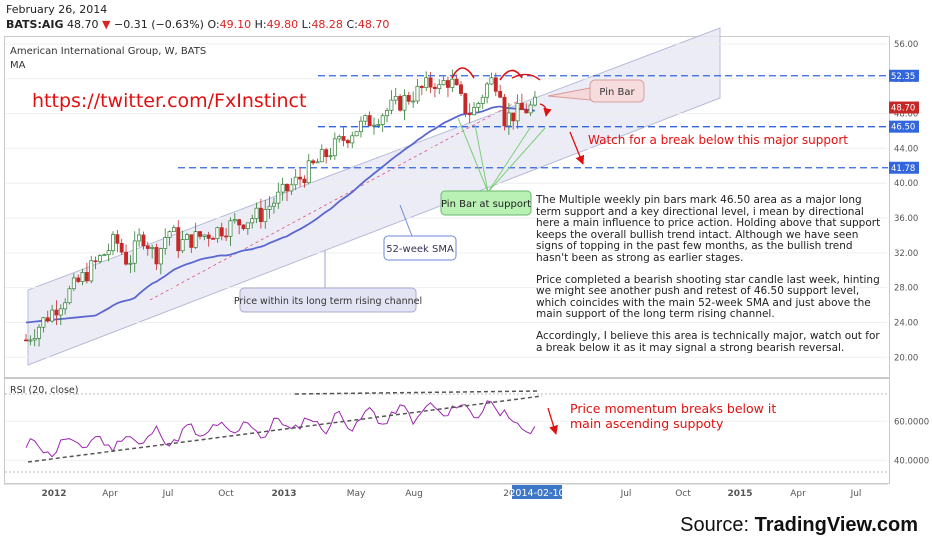  Describe the element at coordinates (83, 24) in the screenshot. I see `last-price: 48.70` at that location.